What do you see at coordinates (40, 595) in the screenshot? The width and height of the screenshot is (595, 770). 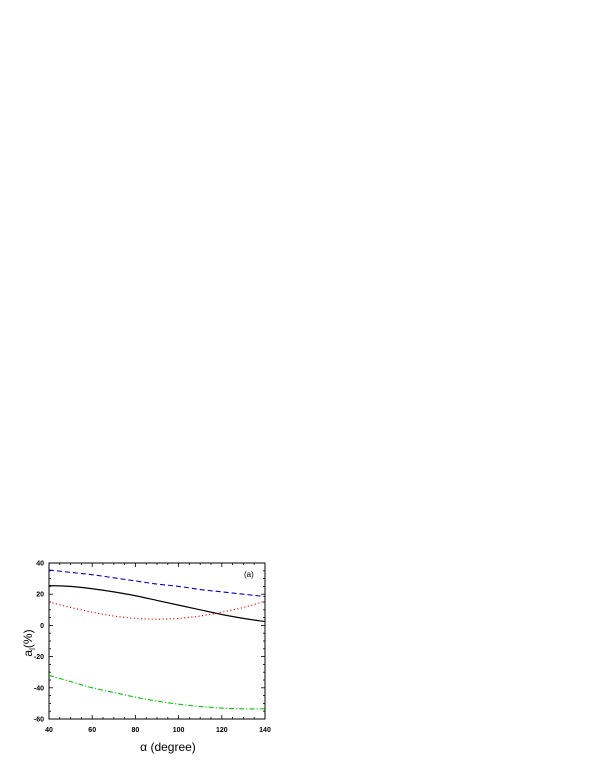 I see `y-tick-label: 20` at bounding box center [40, 595].